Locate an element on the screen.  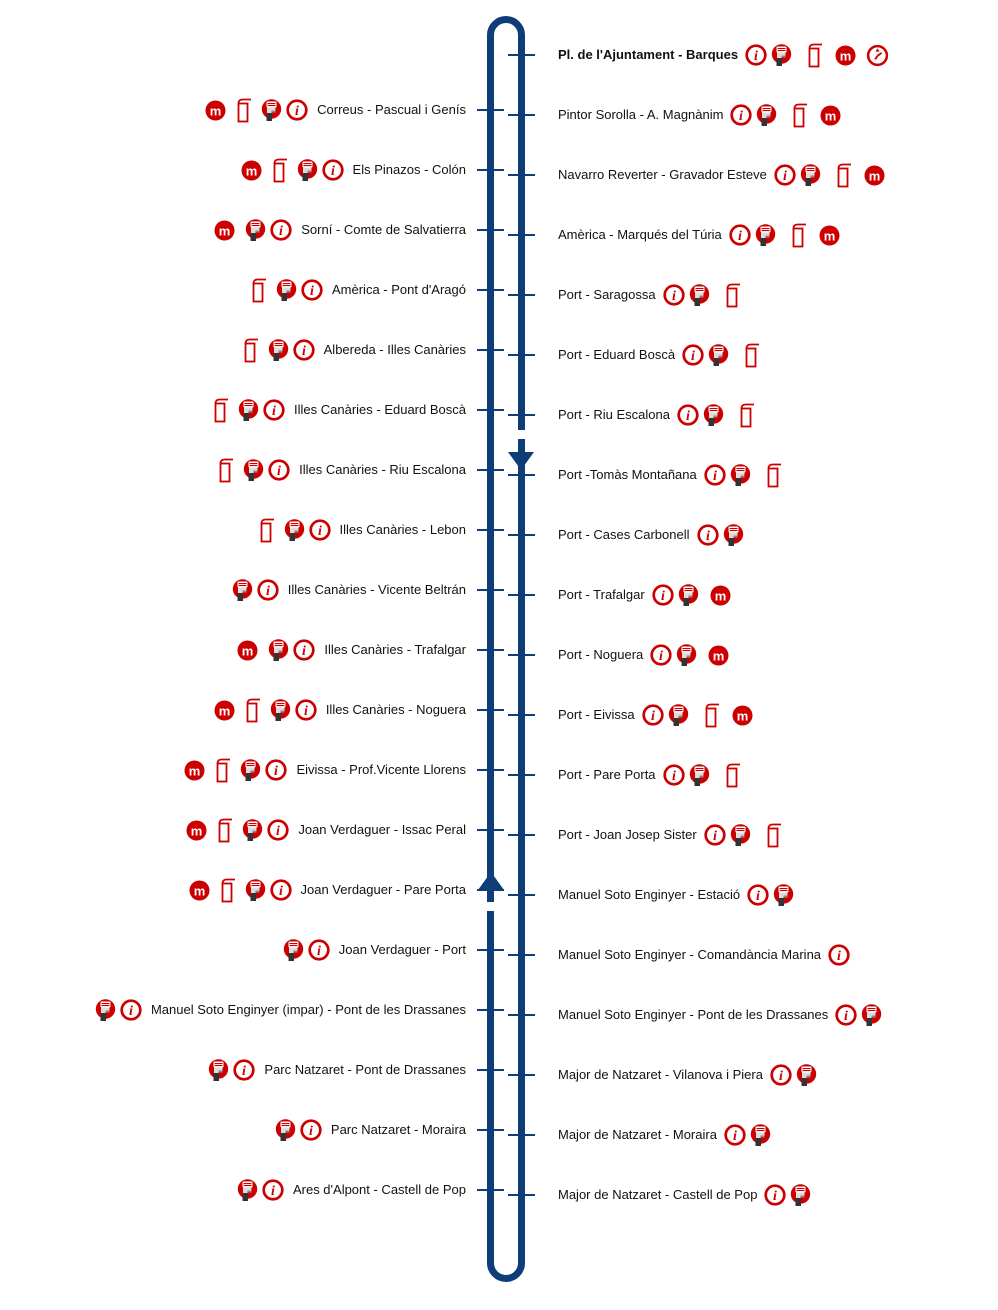
stop-row-outbound: m i Joan Verdaguer - Pare Porta is located at coordinates (233, 890).